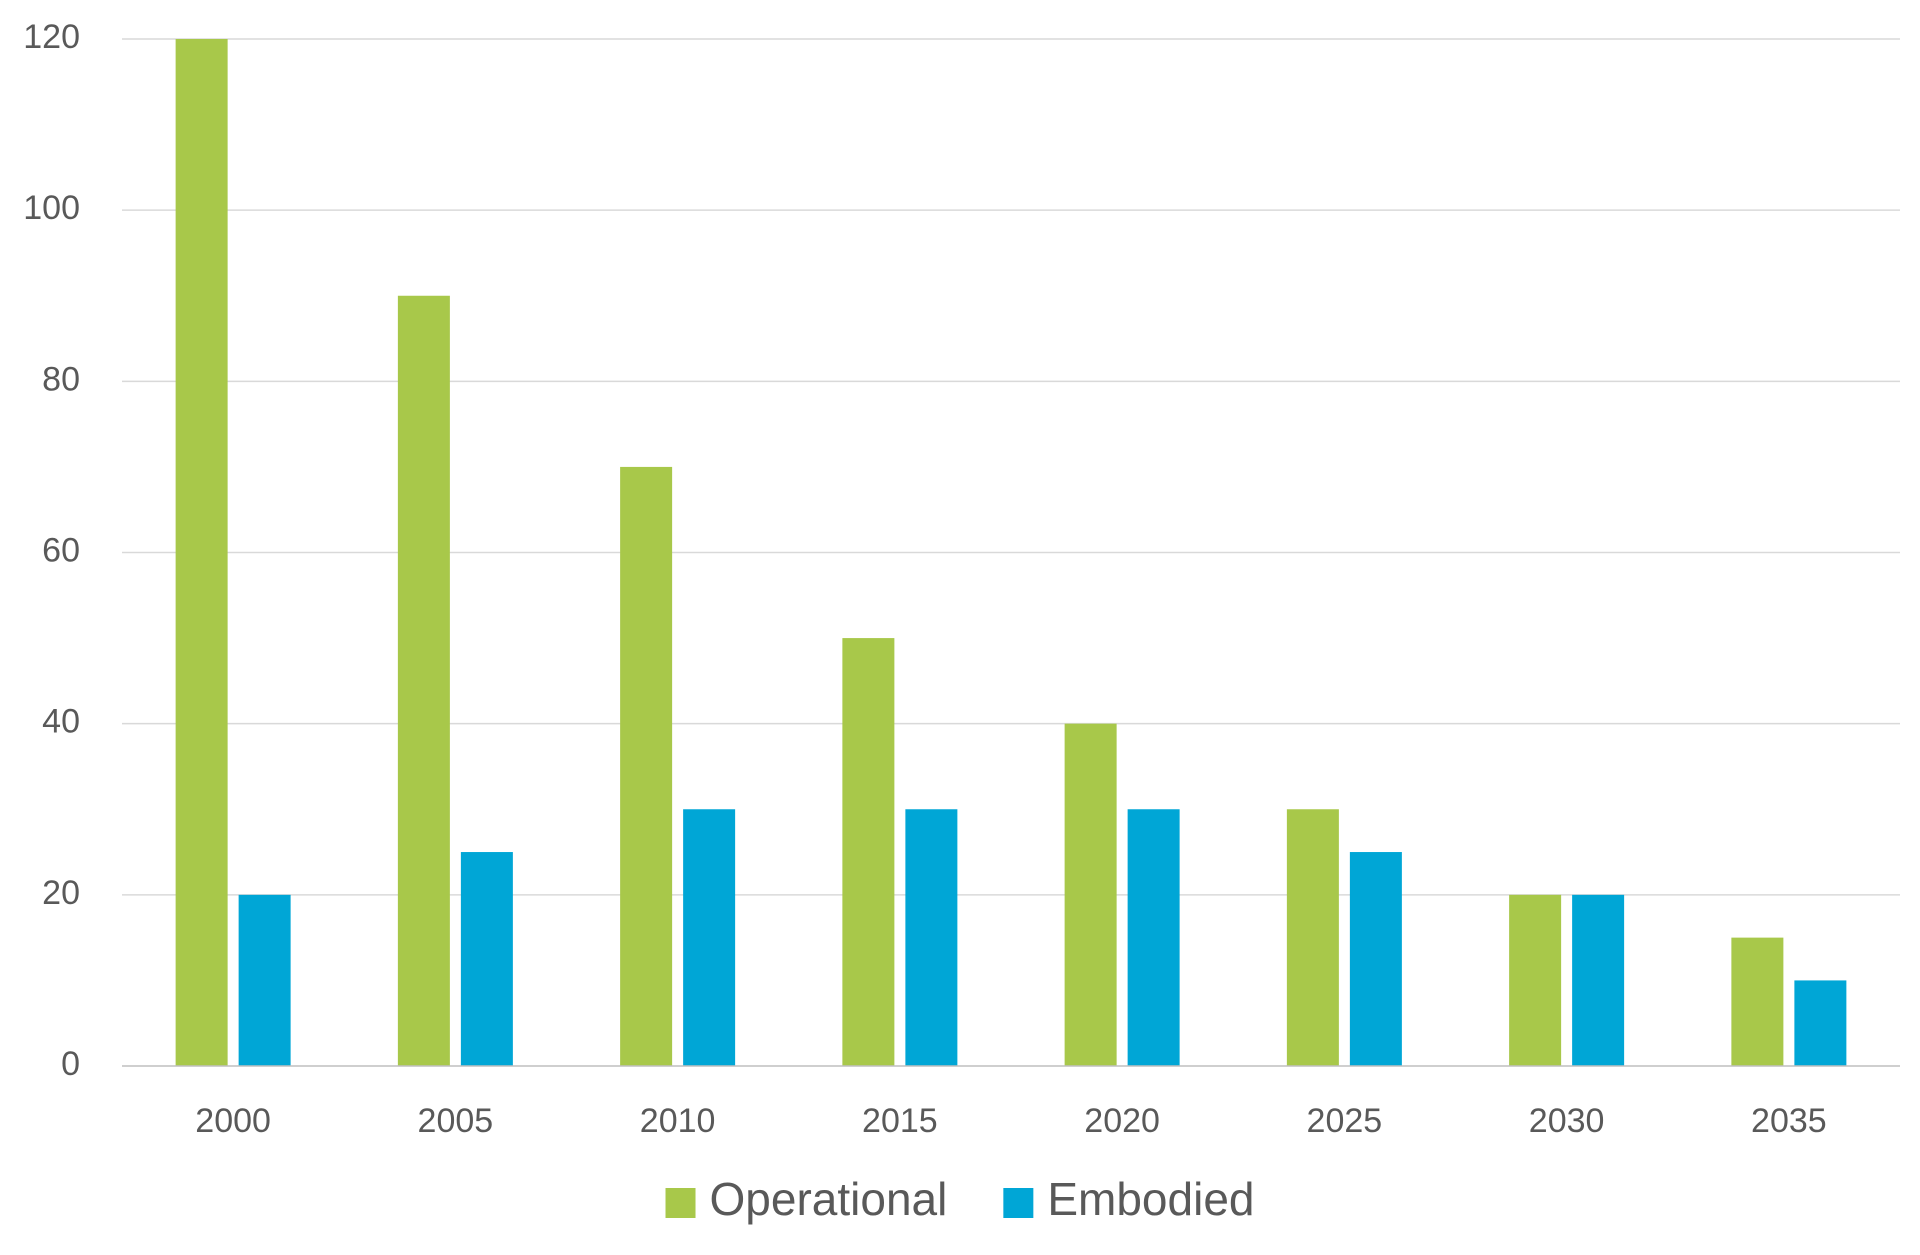  Describe the element at coordinates (1820, 1023) in the screenshot. I see `bar-embodied-2035` at that location.